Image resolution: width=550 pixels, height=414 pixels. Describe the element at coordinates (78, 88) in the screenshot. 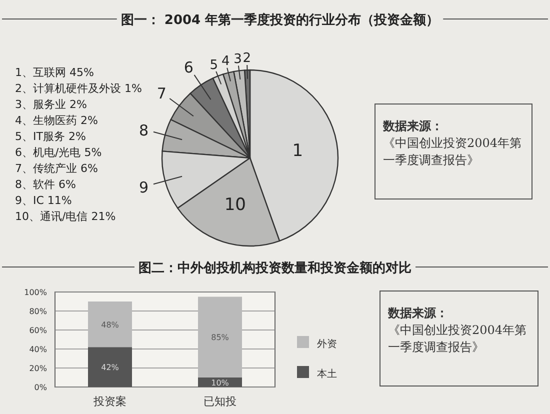

I see `text: 2、计算机硬件及外设 1%` at that location.